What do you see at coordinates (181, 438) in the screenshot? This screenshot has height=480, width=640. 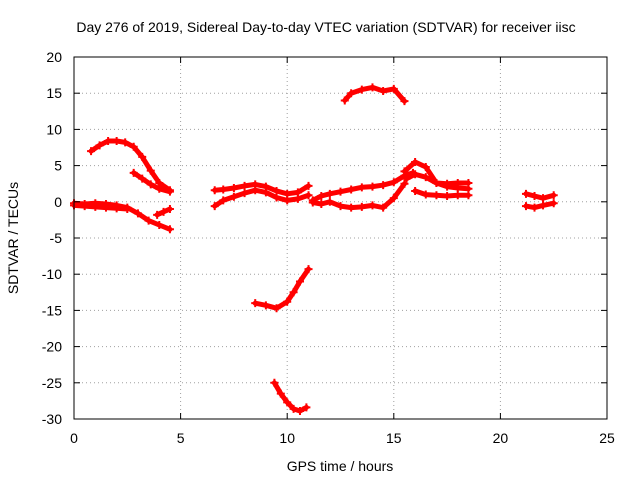 I see `x-tick-label: 5` at bounding box center [181, 438].